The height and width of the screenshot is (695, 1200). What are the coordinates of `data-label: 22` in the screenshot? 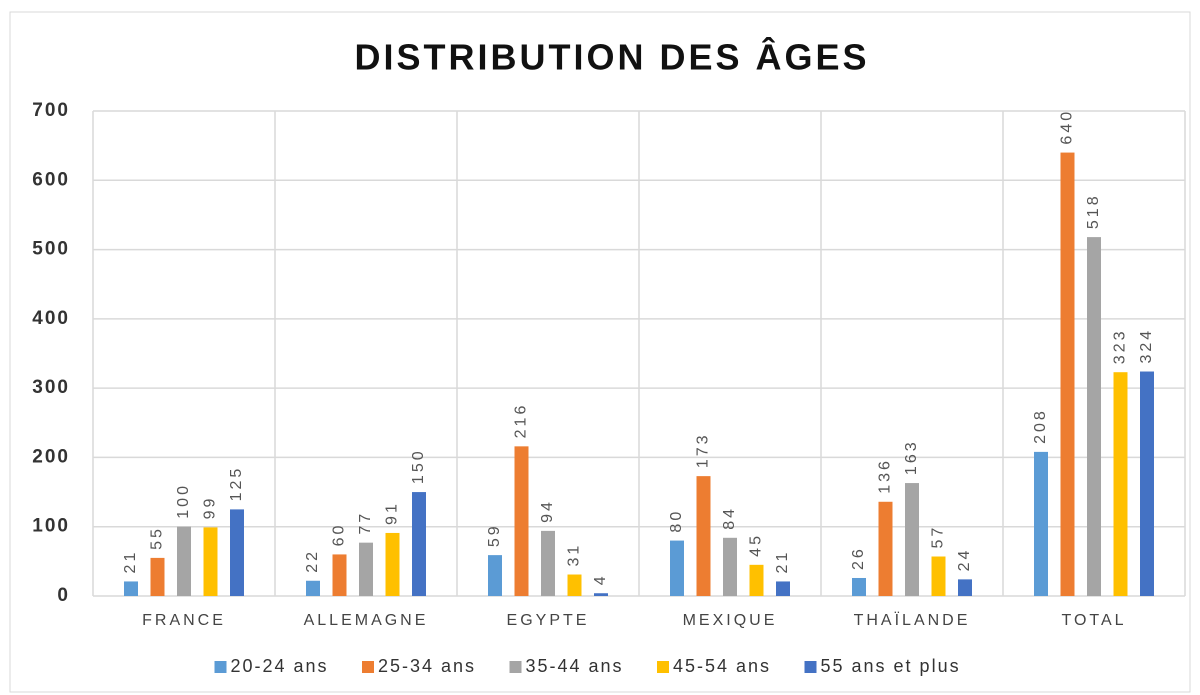 It's located at (312, 561).